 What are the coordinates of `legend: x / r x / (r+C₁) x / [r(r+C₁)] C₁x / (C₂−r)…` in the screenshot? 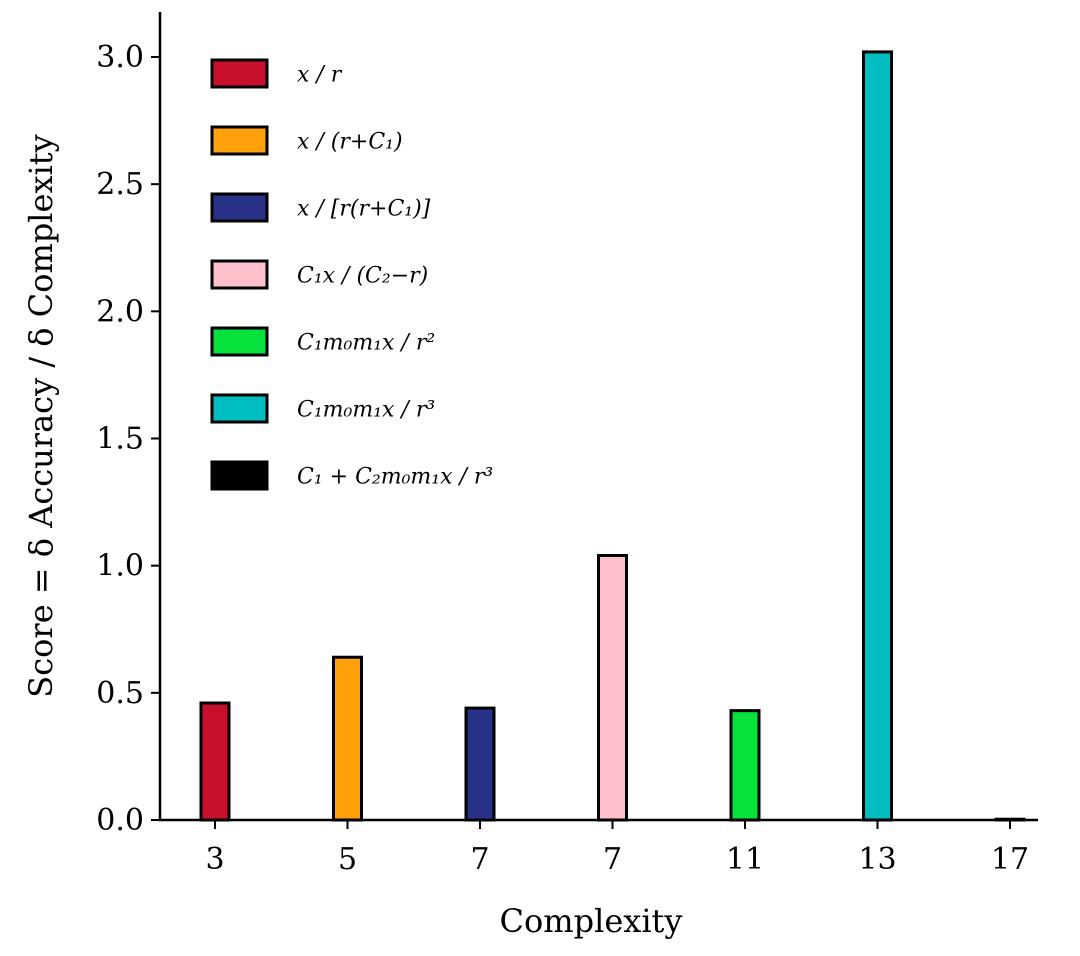 It's located at (351, 274).